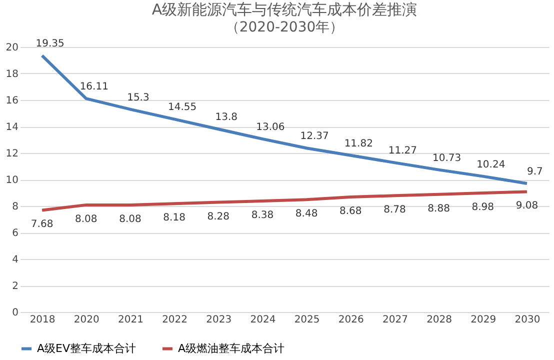  Describe the element at coordinates (219, 320) in the screenshot. I see `x-tick-label: 2023` at that location.